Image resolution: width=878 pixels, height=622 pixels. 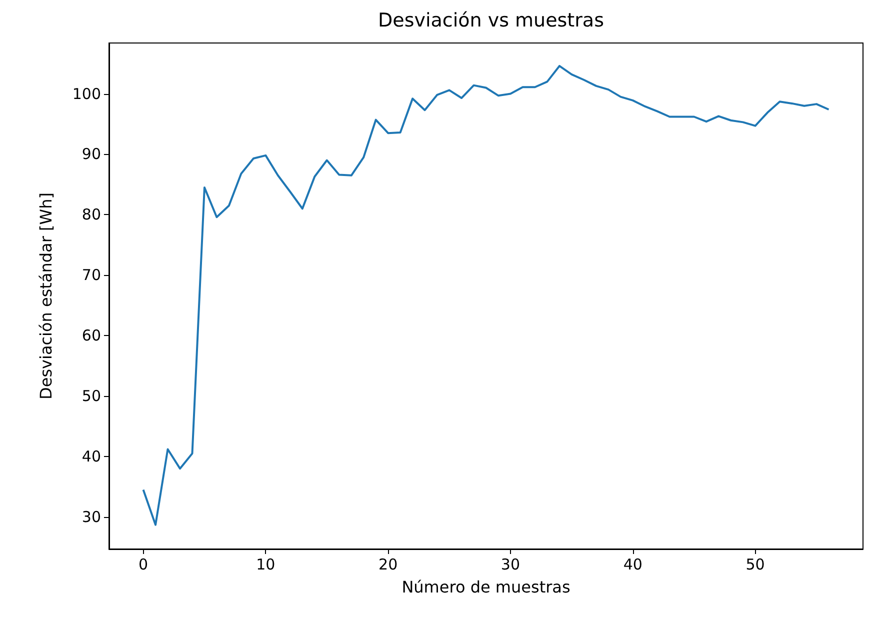 What do you see at coordinates (486, 587) in the screenshot?
I see `x-axis-title: Número de muestras` at bounding box center [486, 587].